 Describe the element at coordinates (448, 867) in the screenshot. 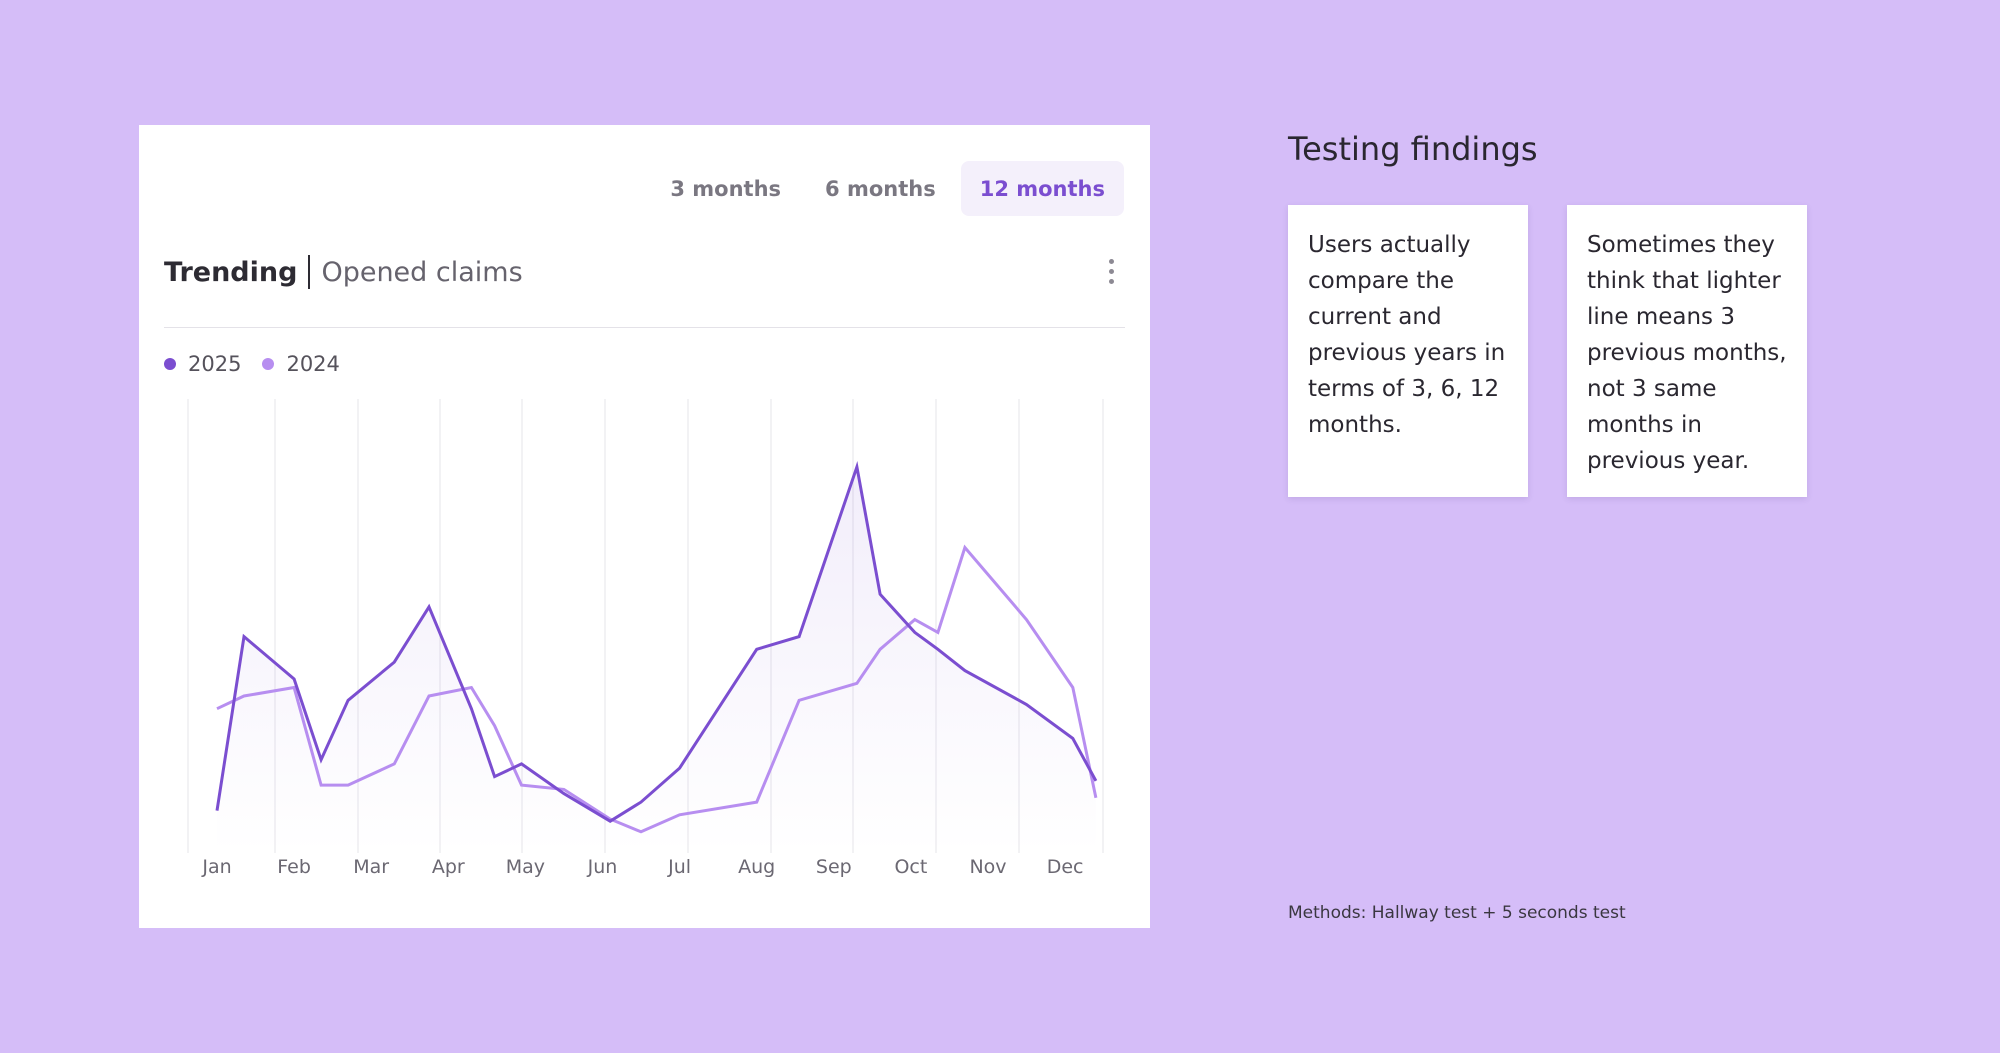

I see `x-tick-label: Apr` at that location.